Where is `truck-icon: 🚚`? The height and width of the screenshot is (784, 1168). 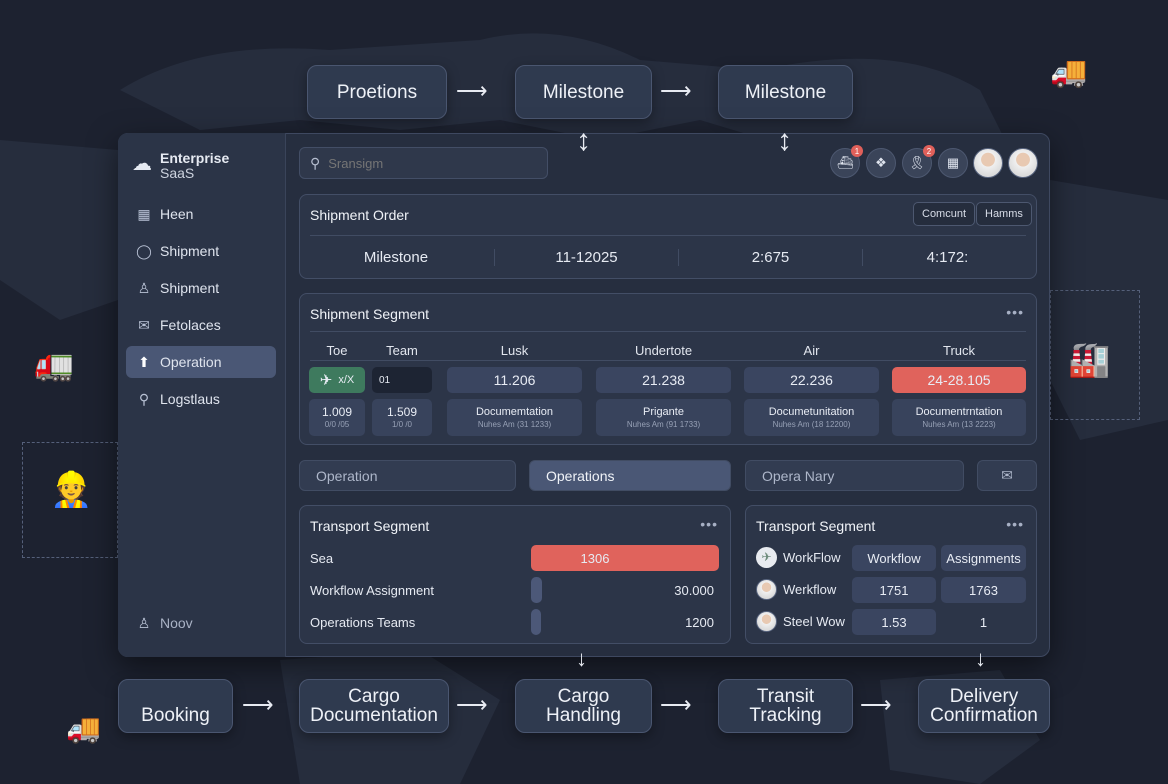
truck-icon: 🚚 is located at coordinates (83, 728).